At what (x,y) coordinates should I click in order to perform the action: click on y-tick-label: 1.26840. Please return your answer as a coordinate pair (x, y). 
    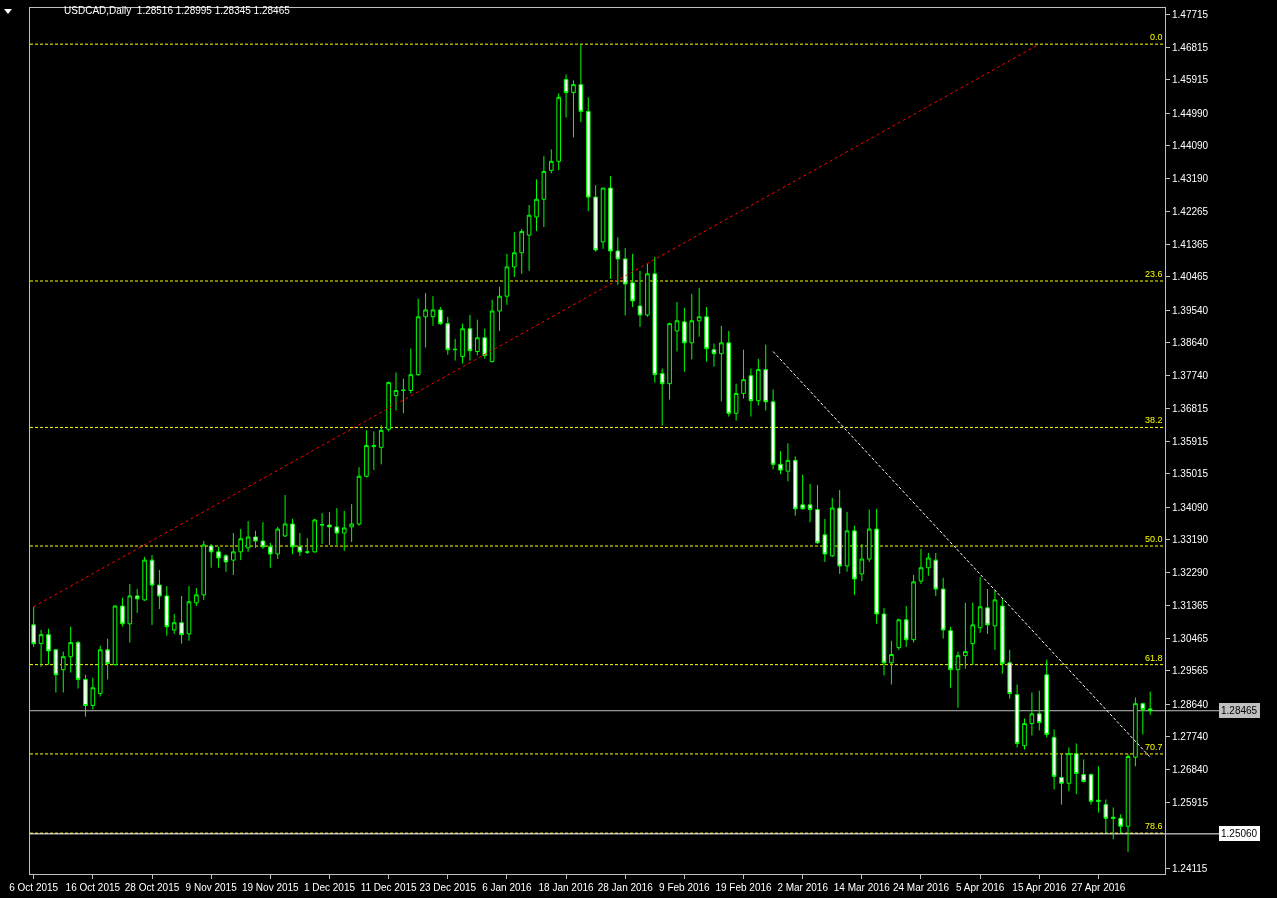
    Looking at the image, I should click on (1190, 769).